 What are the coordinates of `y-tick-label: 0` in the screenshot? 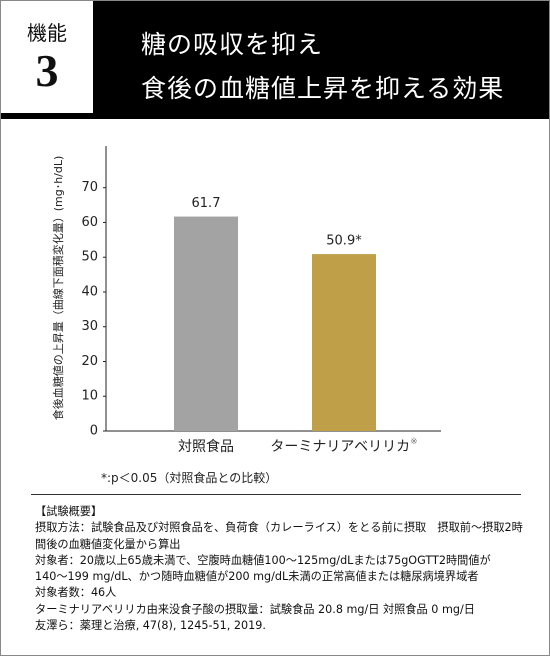 It's located at (94, 431).